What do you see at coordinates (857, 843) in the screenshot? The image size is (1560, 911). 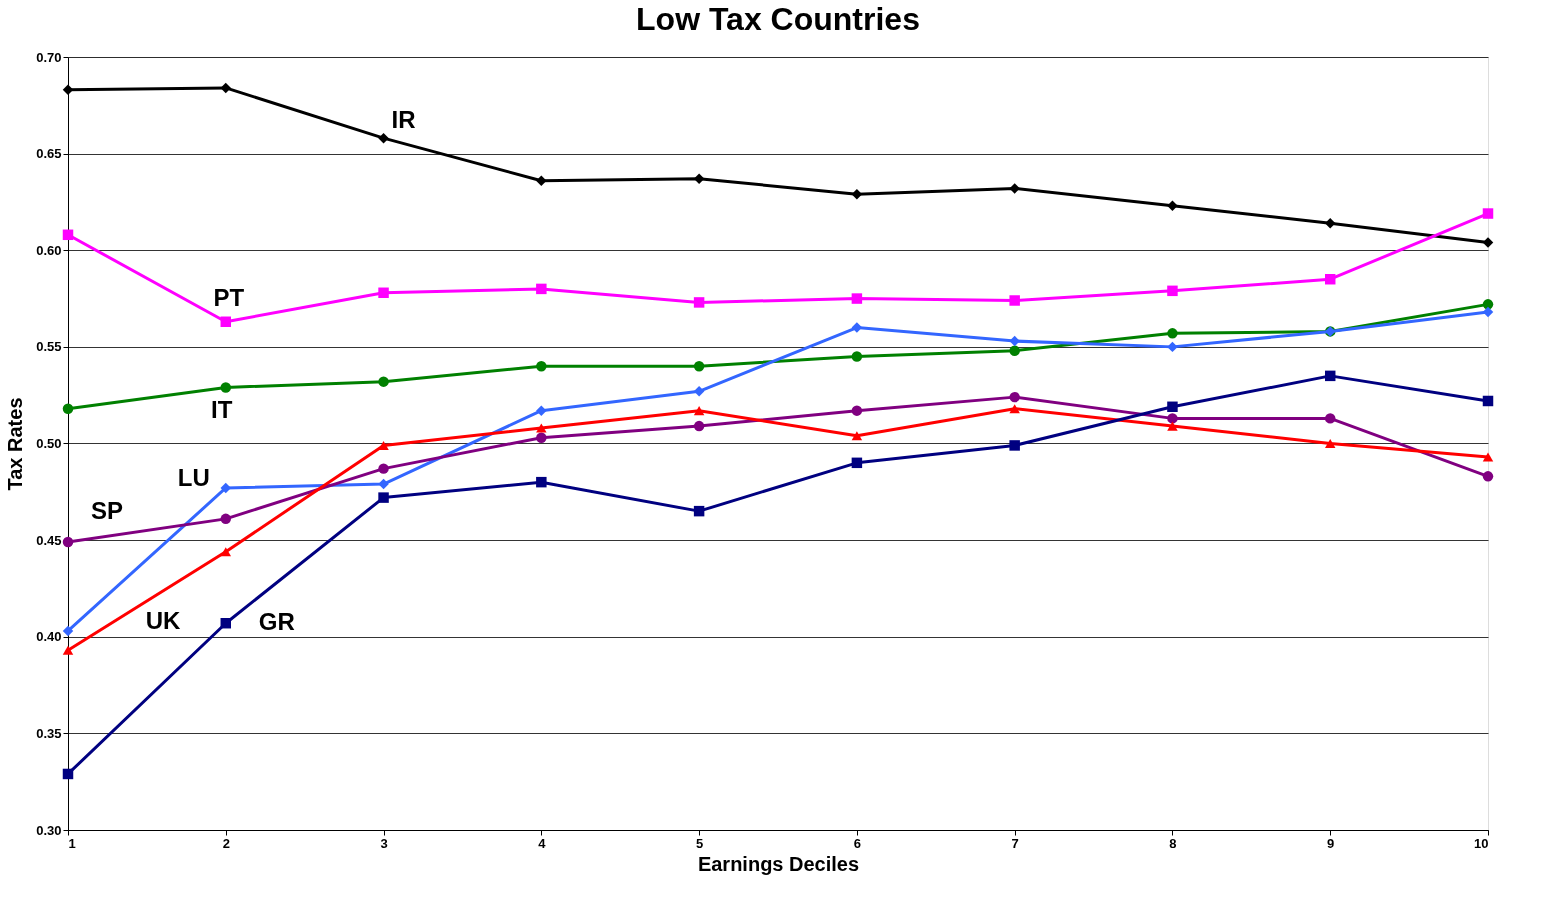 I see `x-tick-label: 6` at bounding box center [857, 843].